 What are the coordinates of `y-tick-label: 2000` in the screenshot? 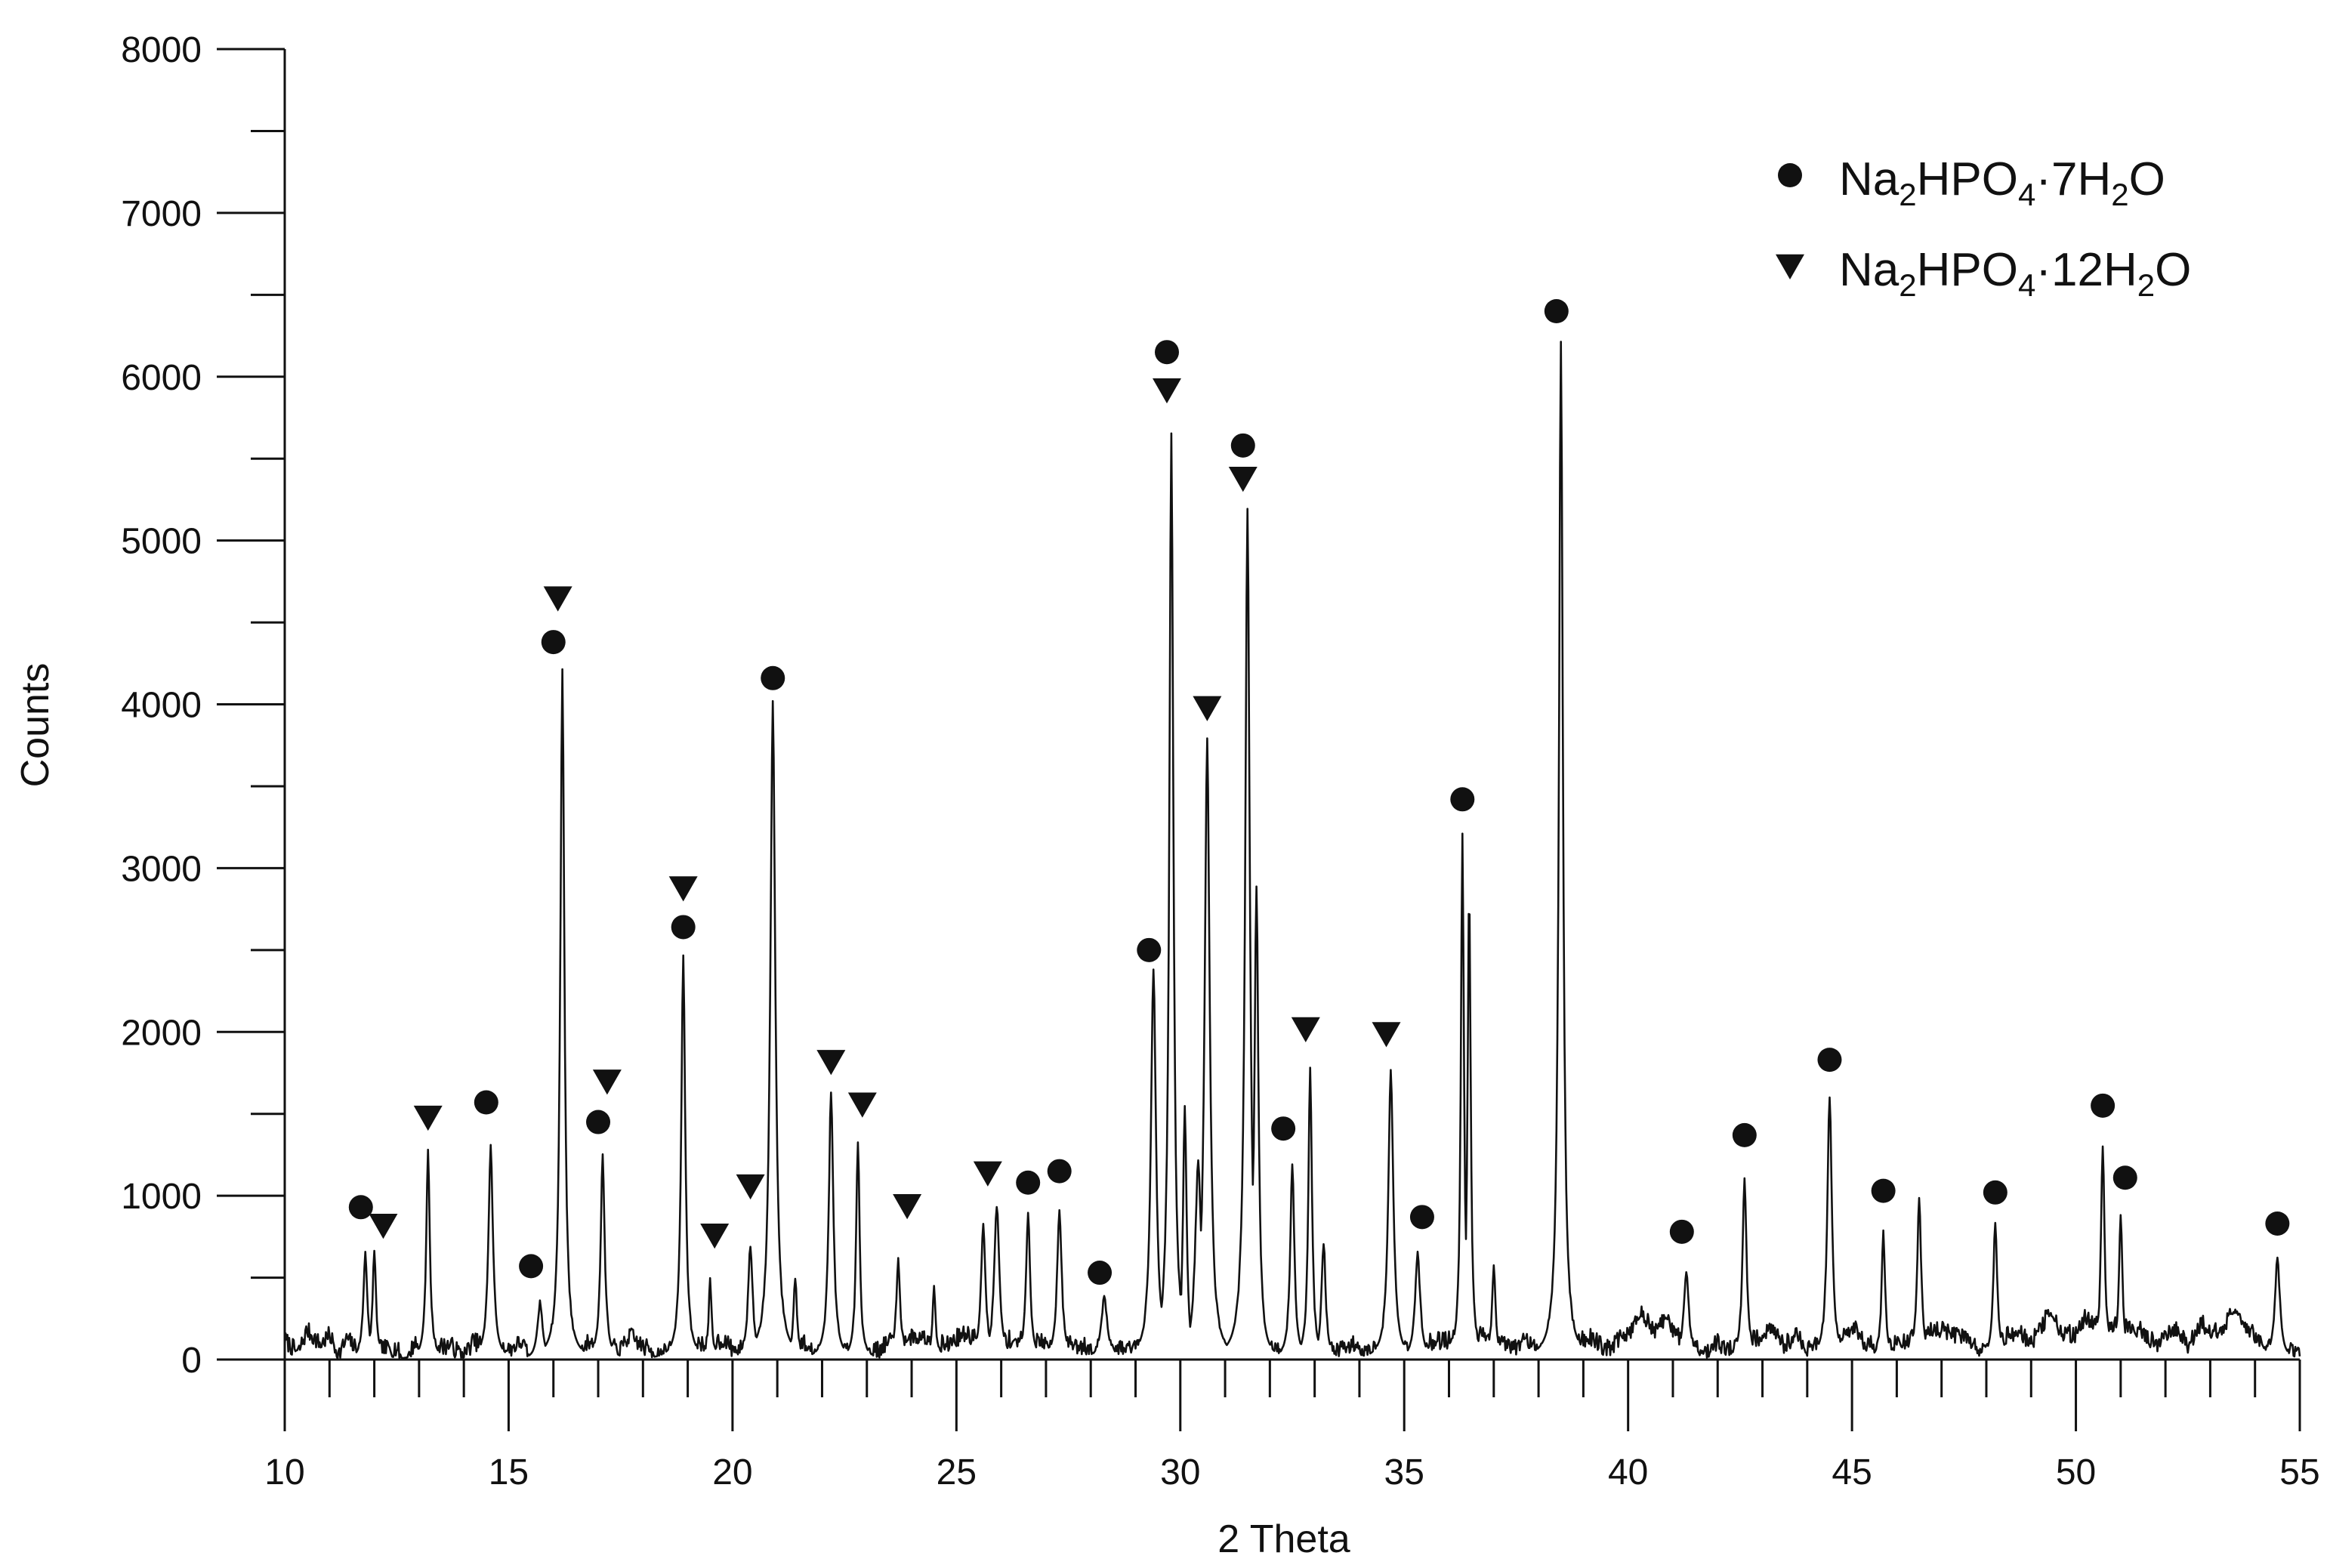 It's located at (161, 1033).